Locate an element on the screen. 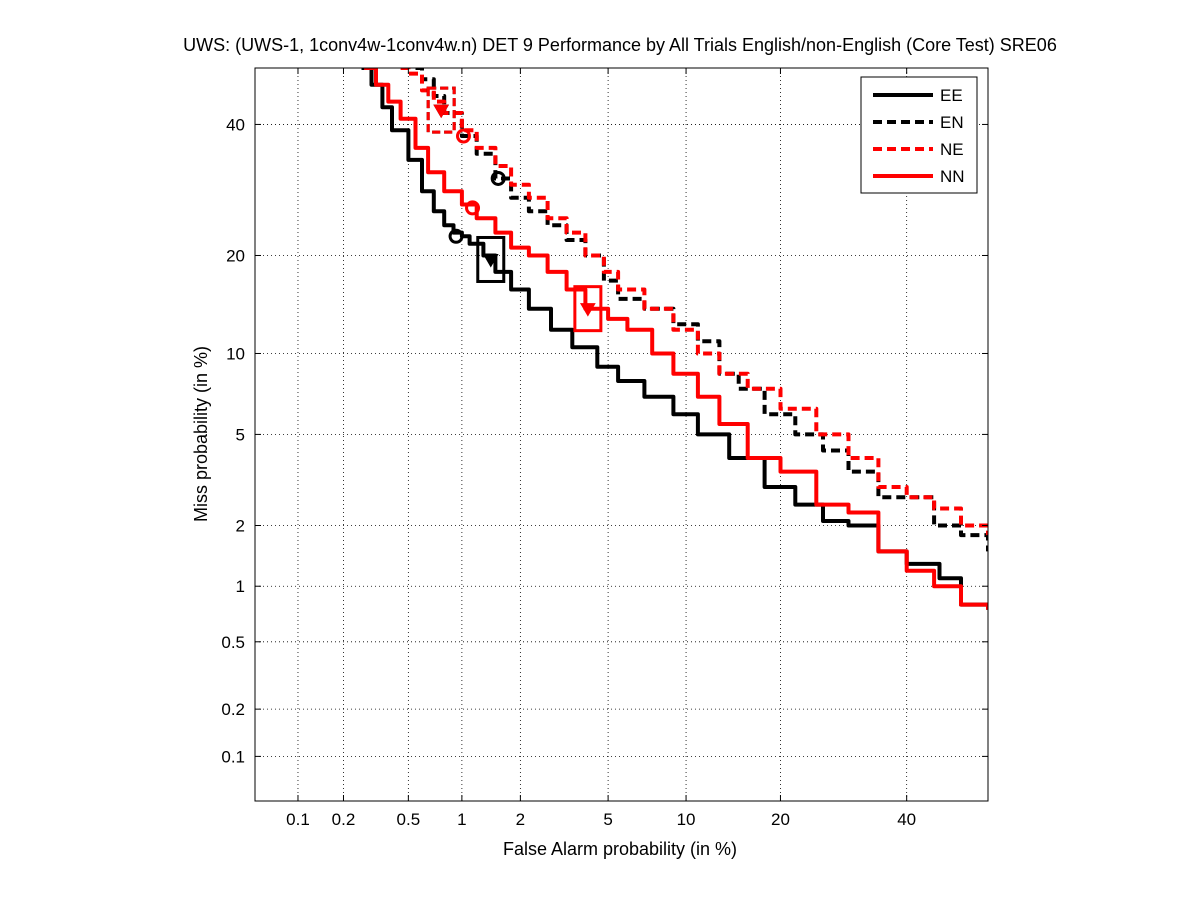 Image resolution: width=1201 pixels, height=900 pixels. confidence-box-ee is located at coordinates (491, 259).